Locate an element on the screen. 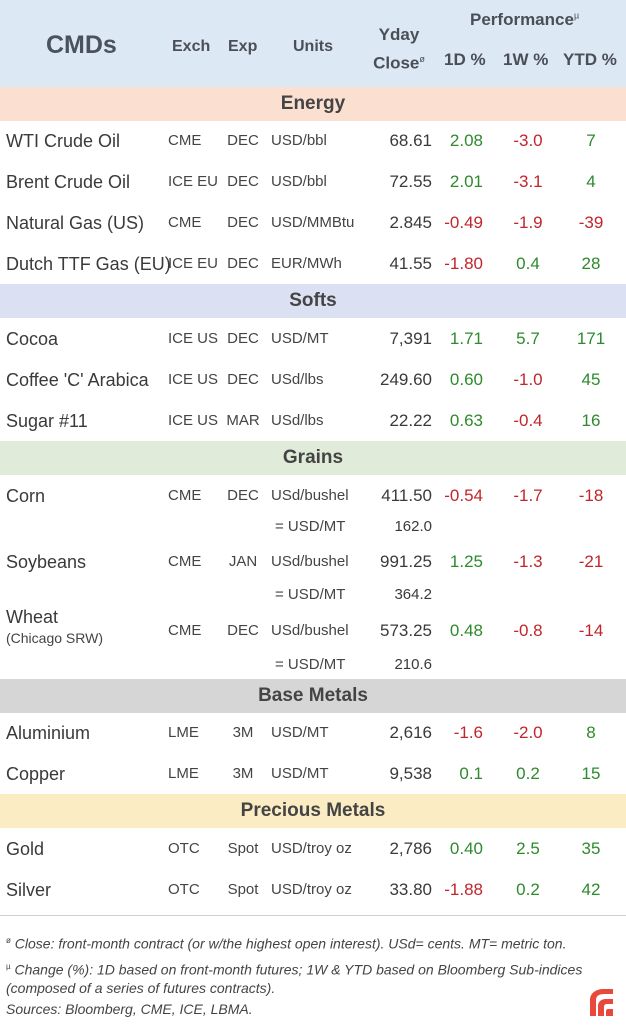  change-1w: 5.7 is located at coordinates (528, 338).